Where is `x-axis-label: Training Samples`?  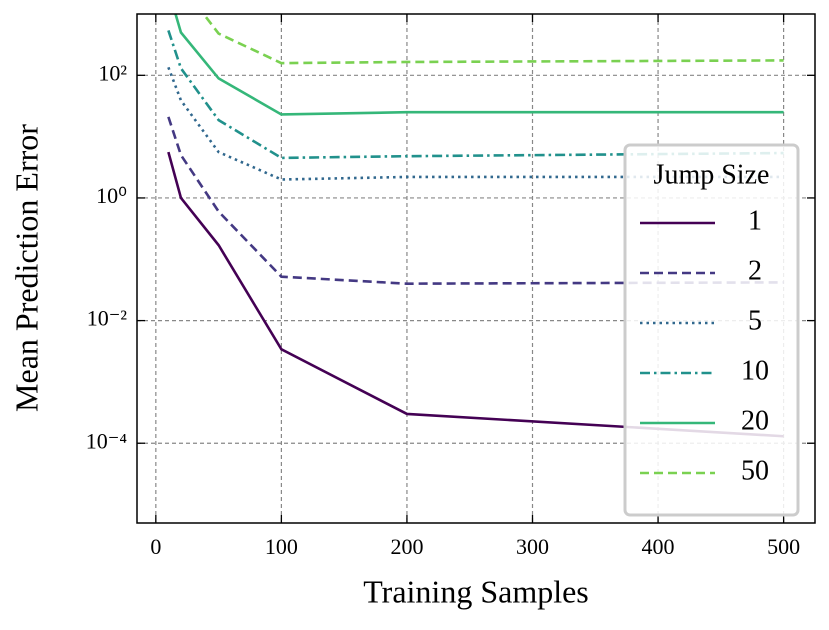 x-axis-label: Training Samples is located at coordinates (476, 591).